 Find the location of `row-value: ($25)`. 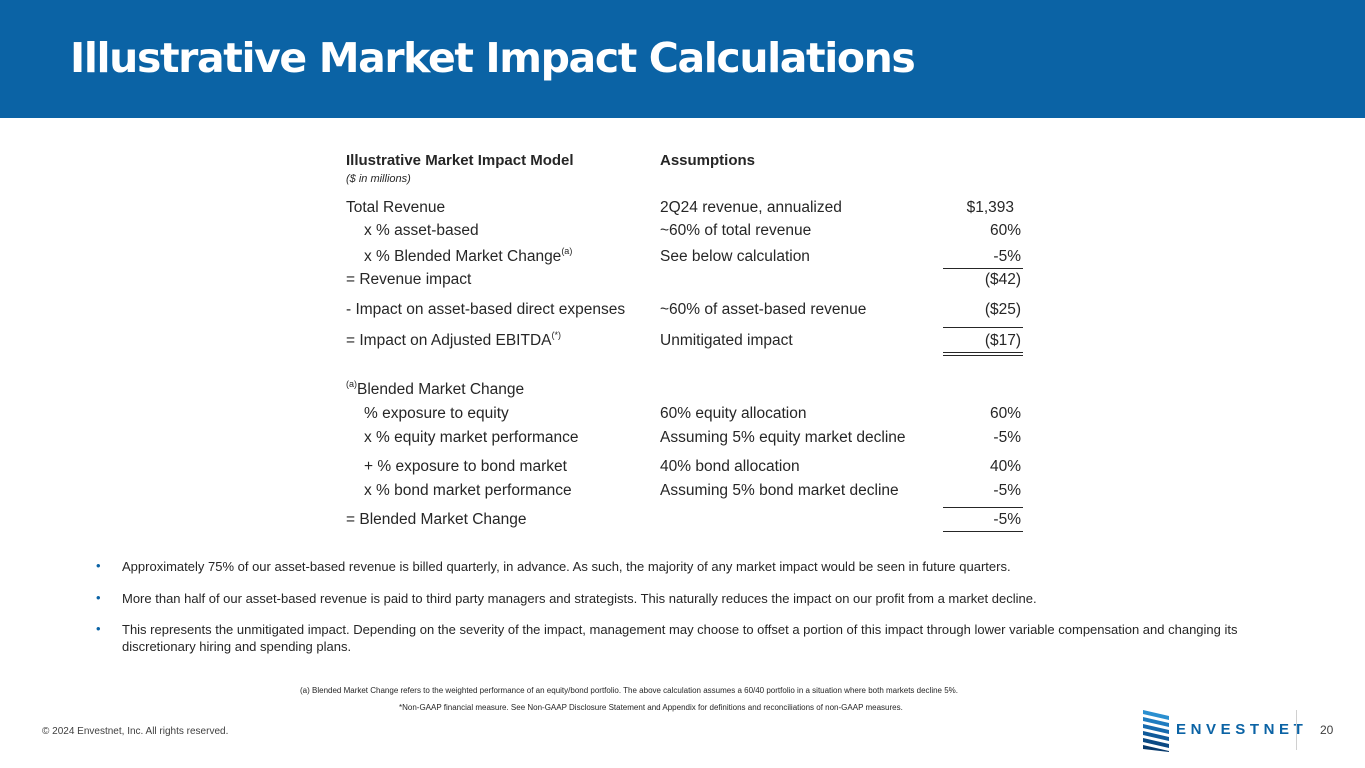

row-value: ($25) is located at coordinates (1002, 309).